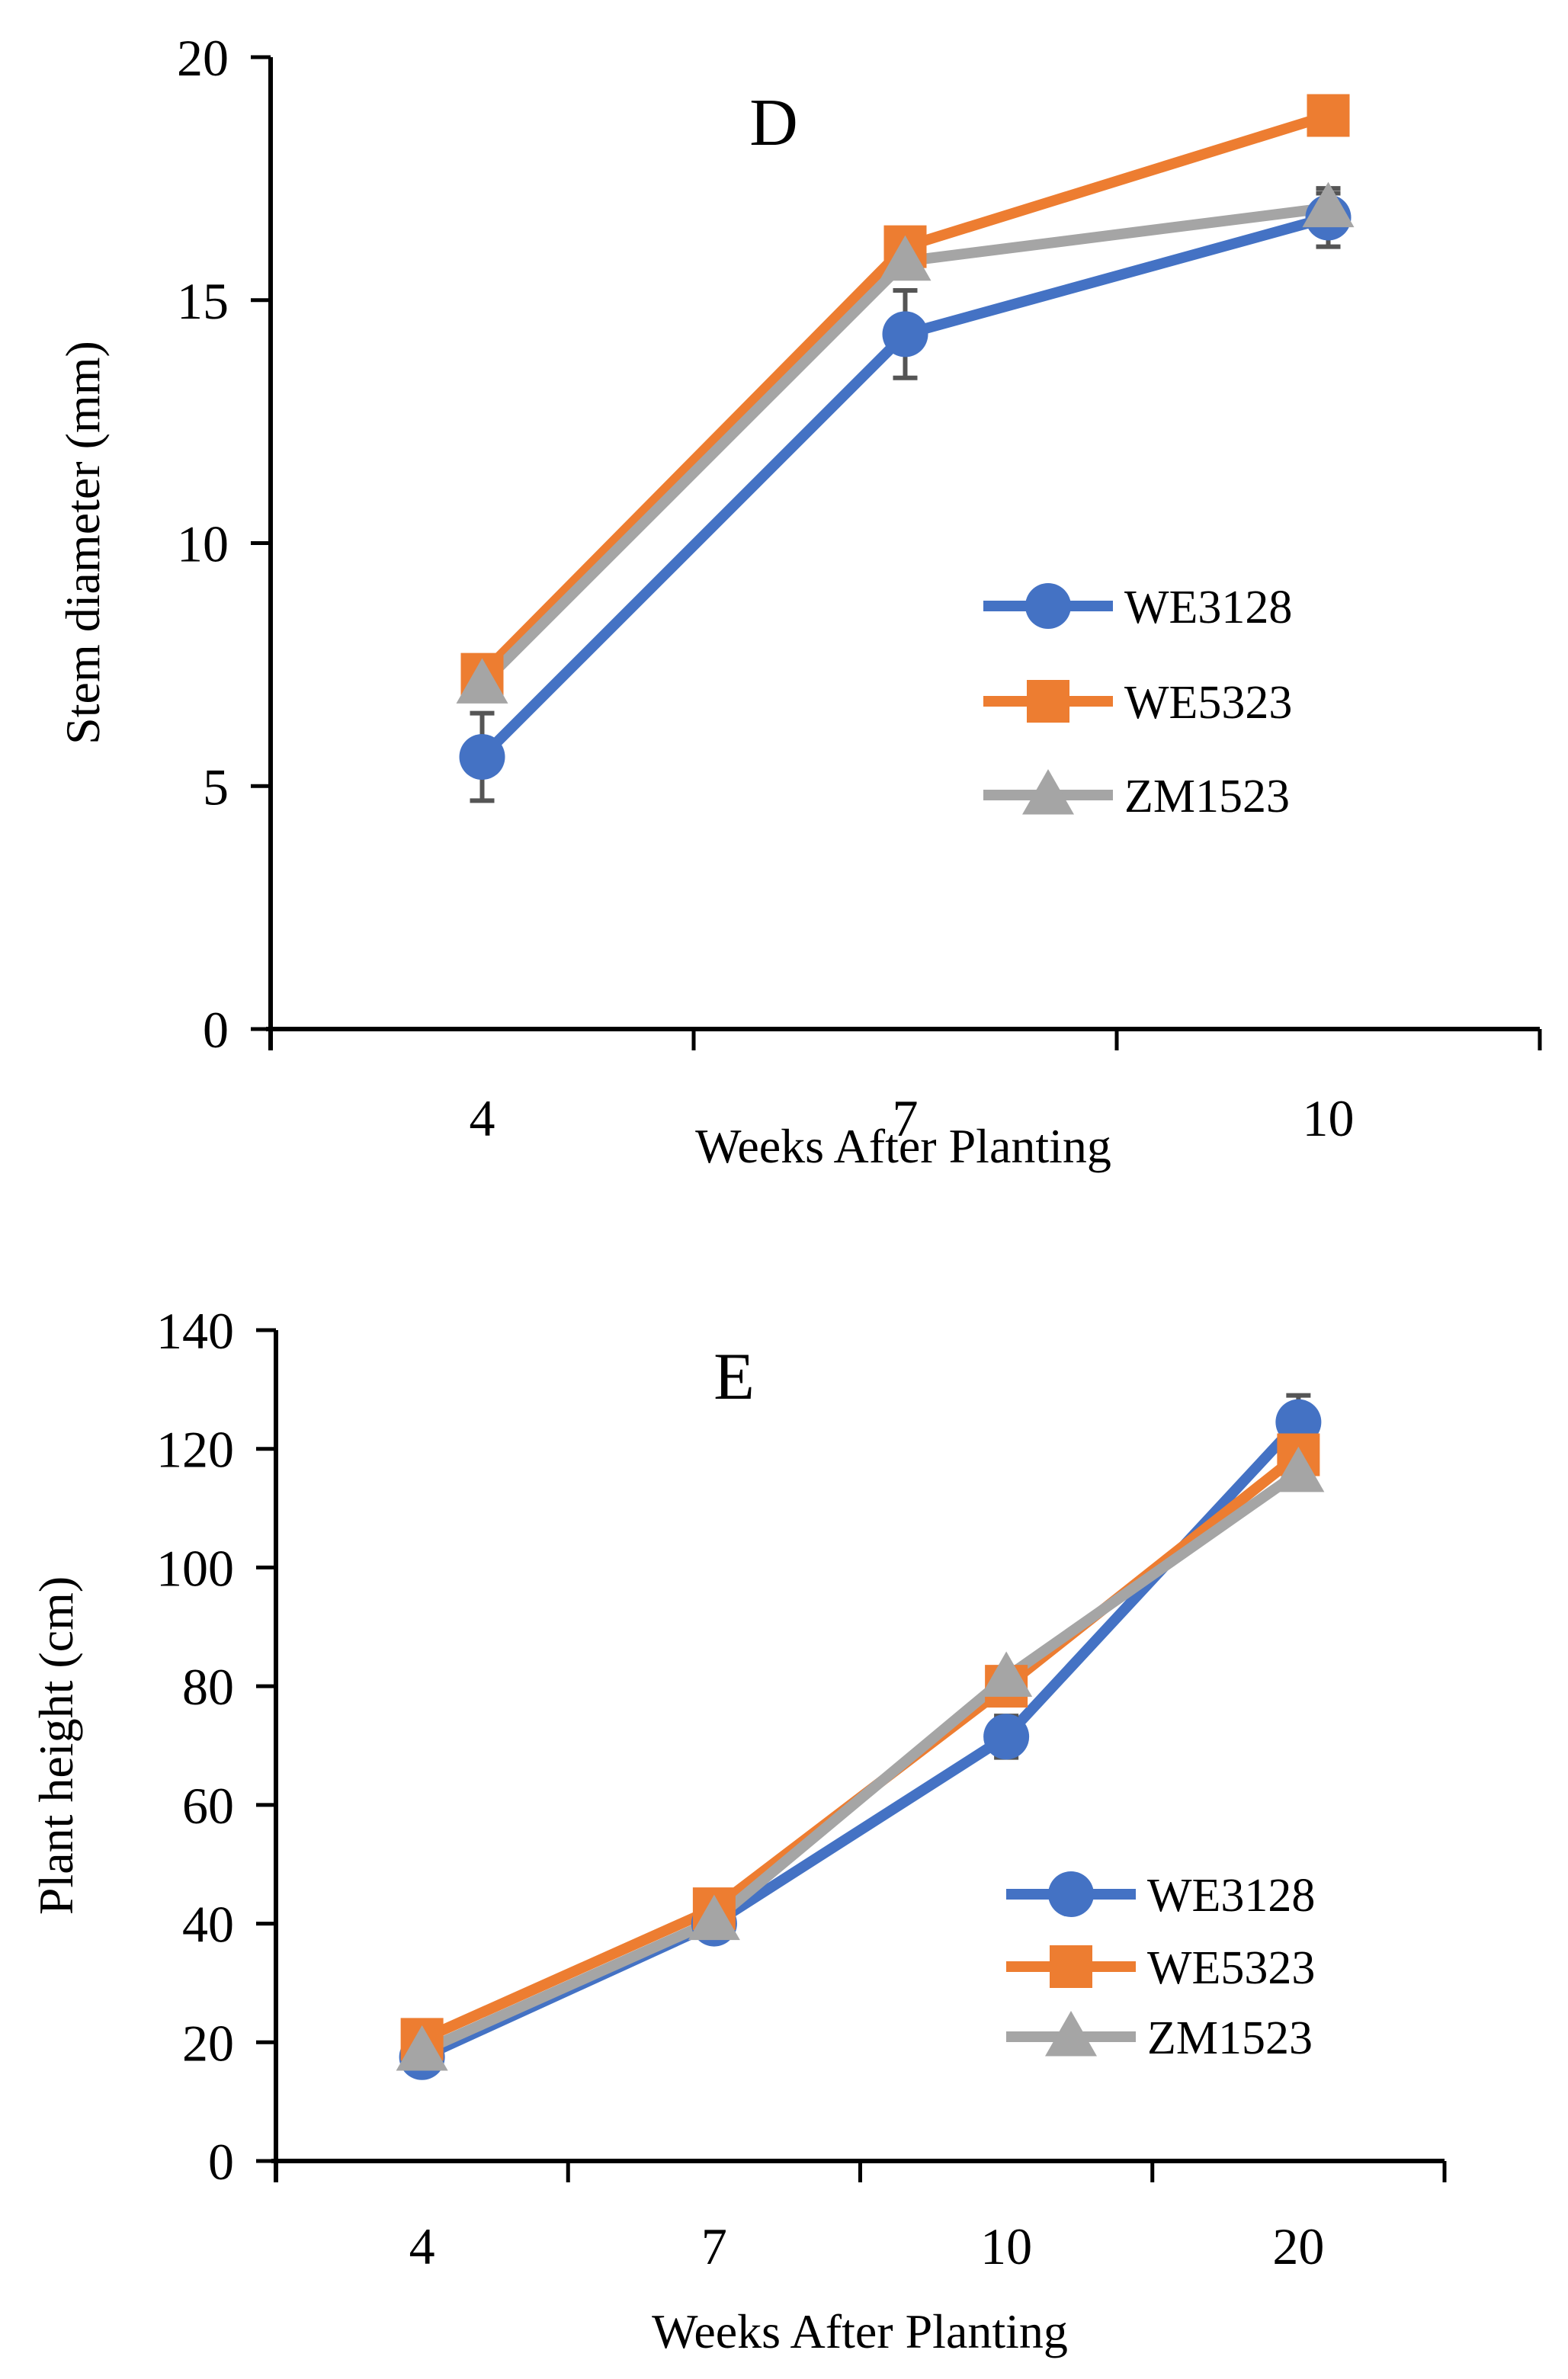 This screenshot has height=2379, width=1568. Describe the element at coordinates (195, 1331) in the screenshot. I see `y-tick-label: 140` at that location.